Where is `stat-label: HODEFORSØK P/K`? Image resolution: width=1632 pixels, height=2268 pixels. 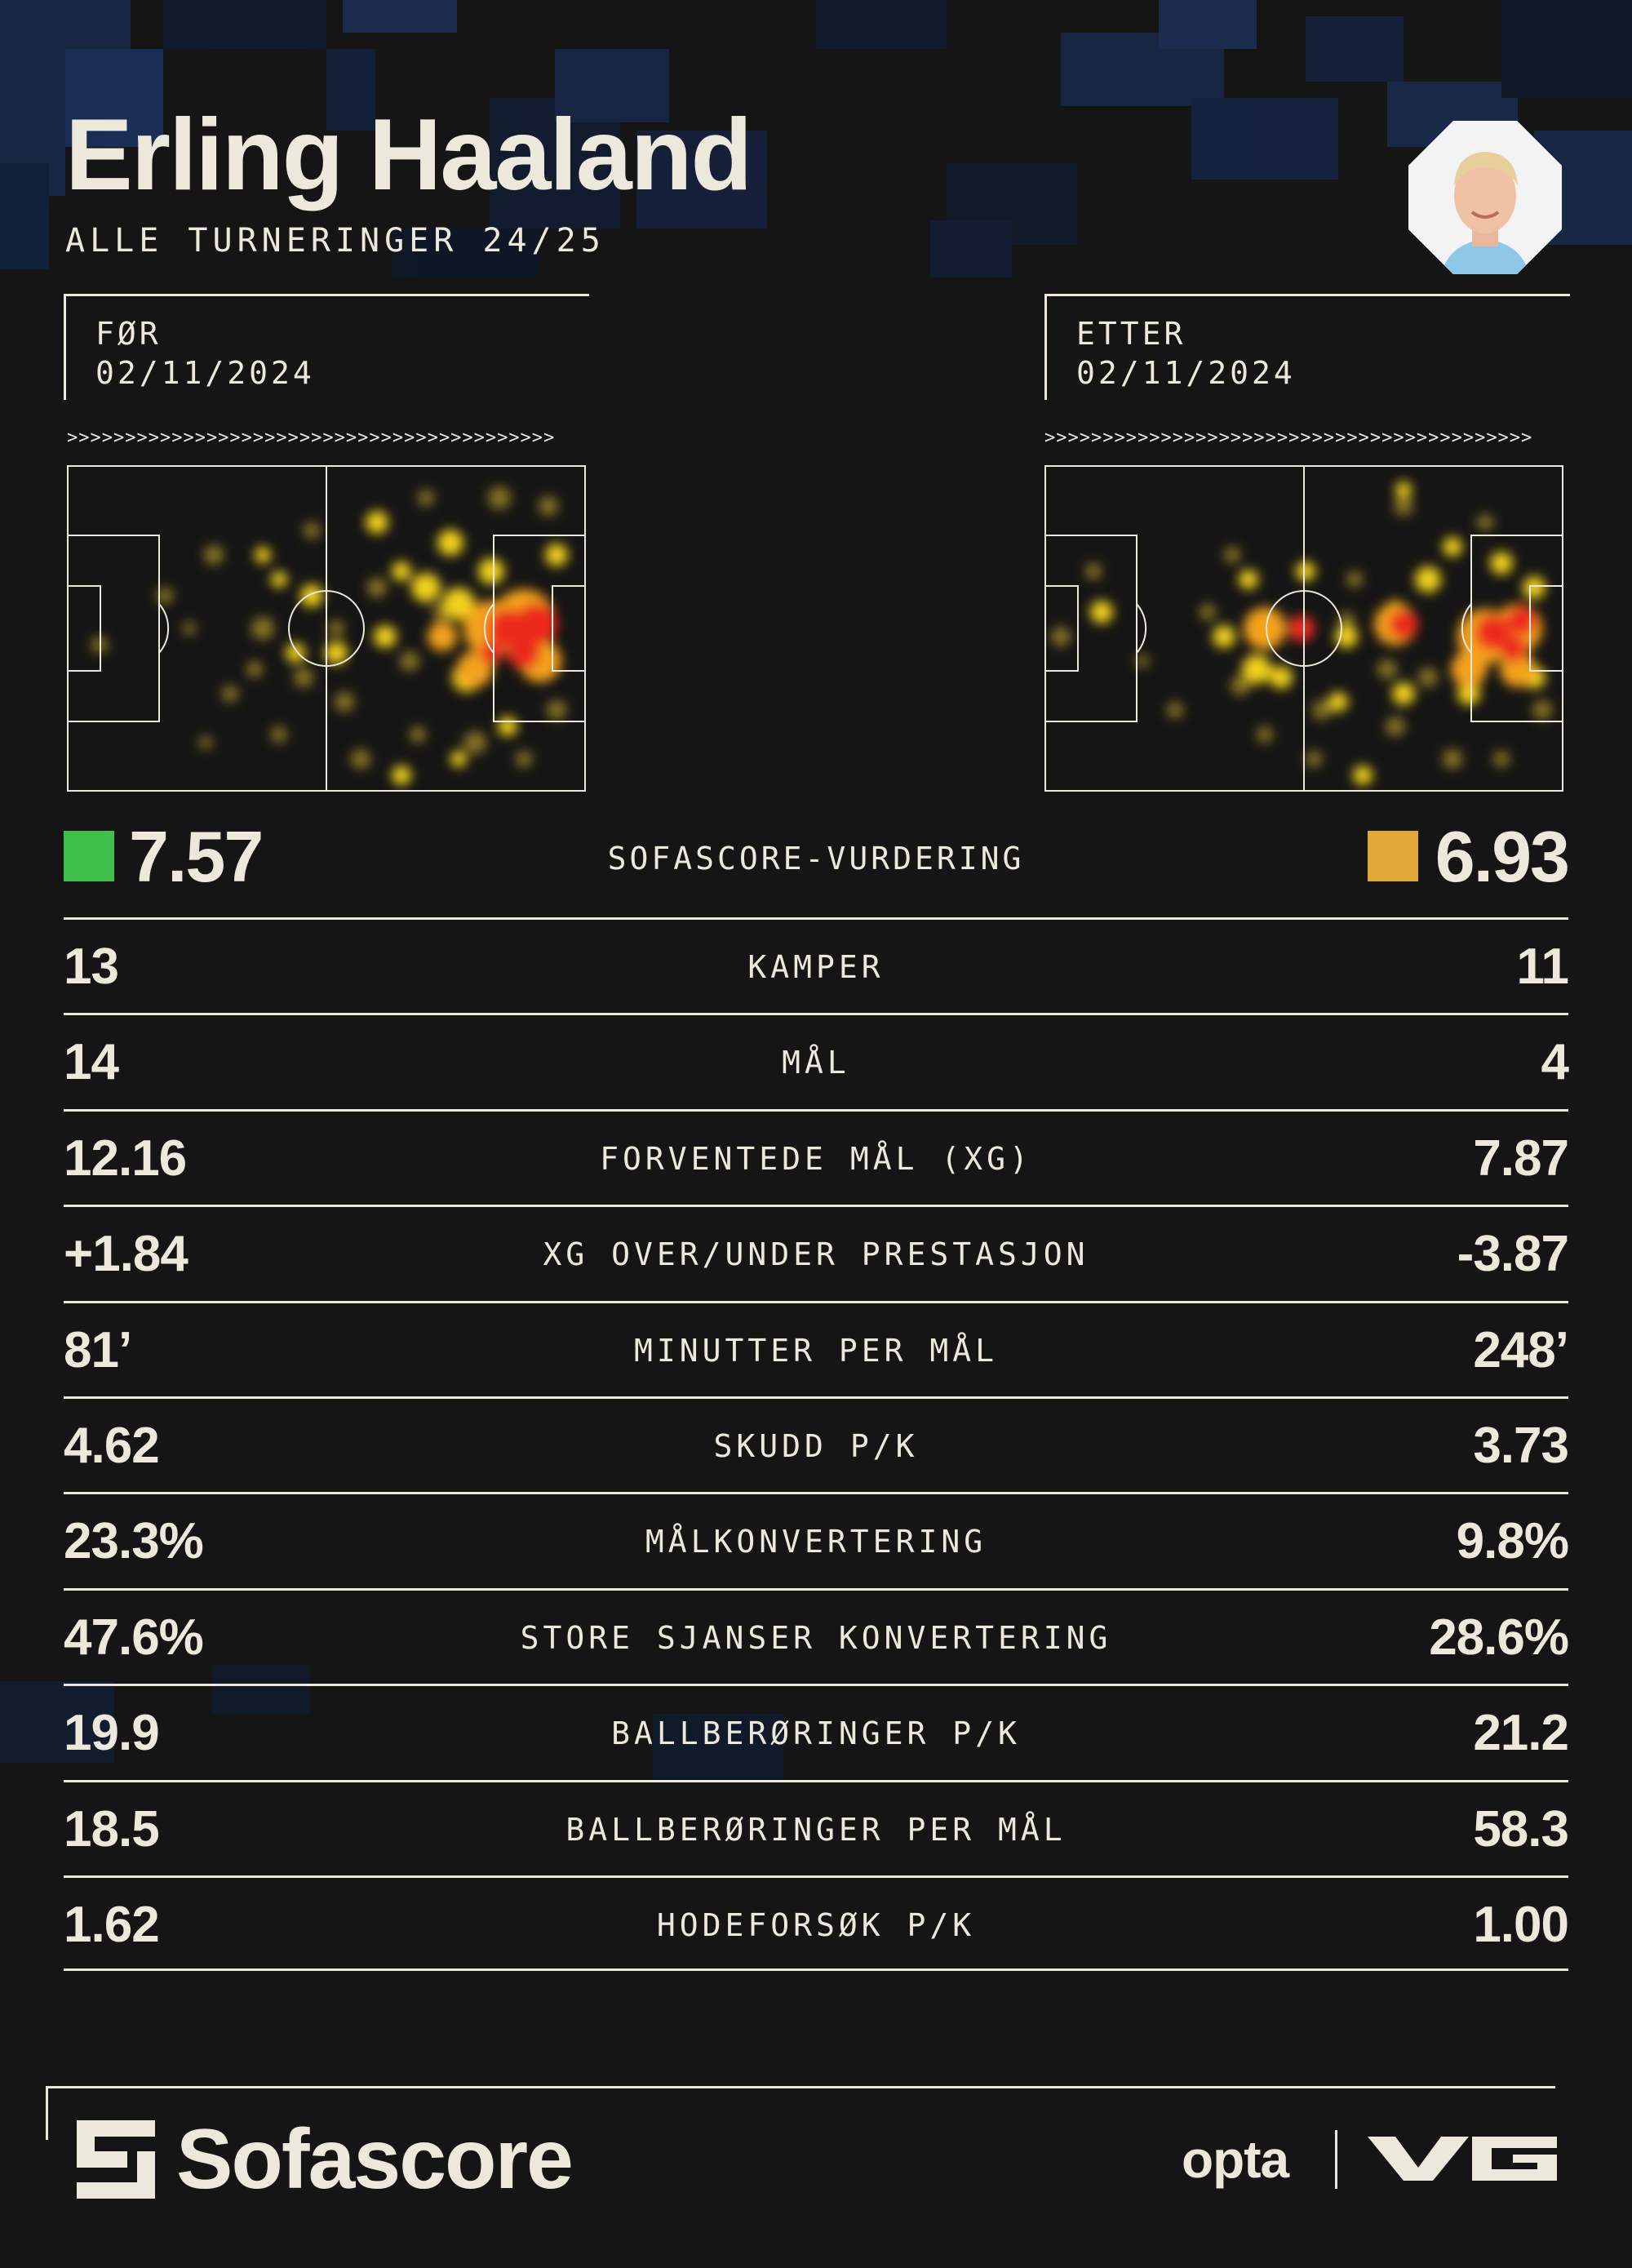 stat-label: HODEFORSØK P/K is located at coordinates (816, 1924).